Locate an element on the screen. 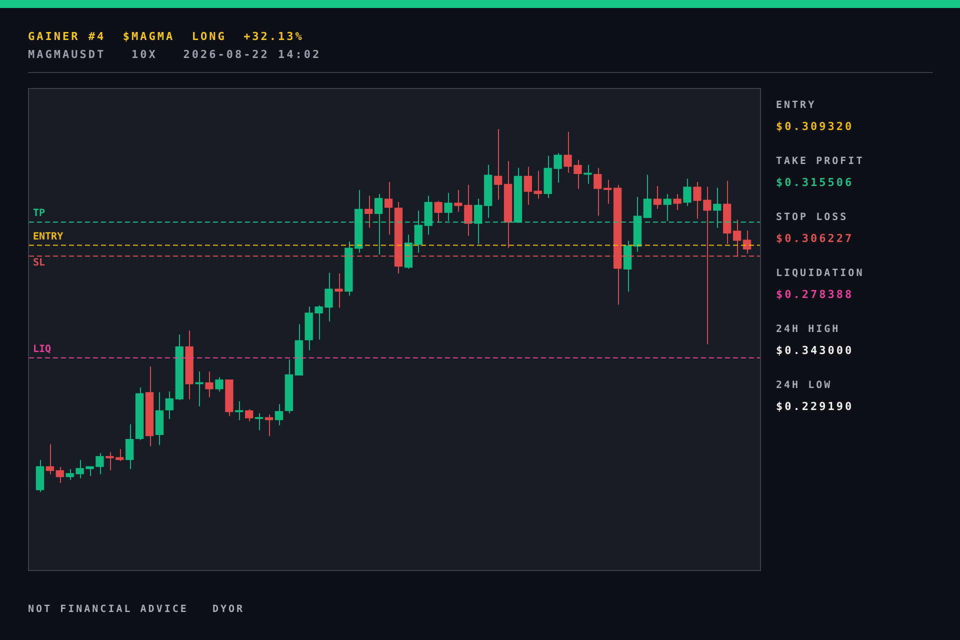 The width and height of the screenshot is (960, 640). text: 24H HIGH is located at coordinates (809, 330).